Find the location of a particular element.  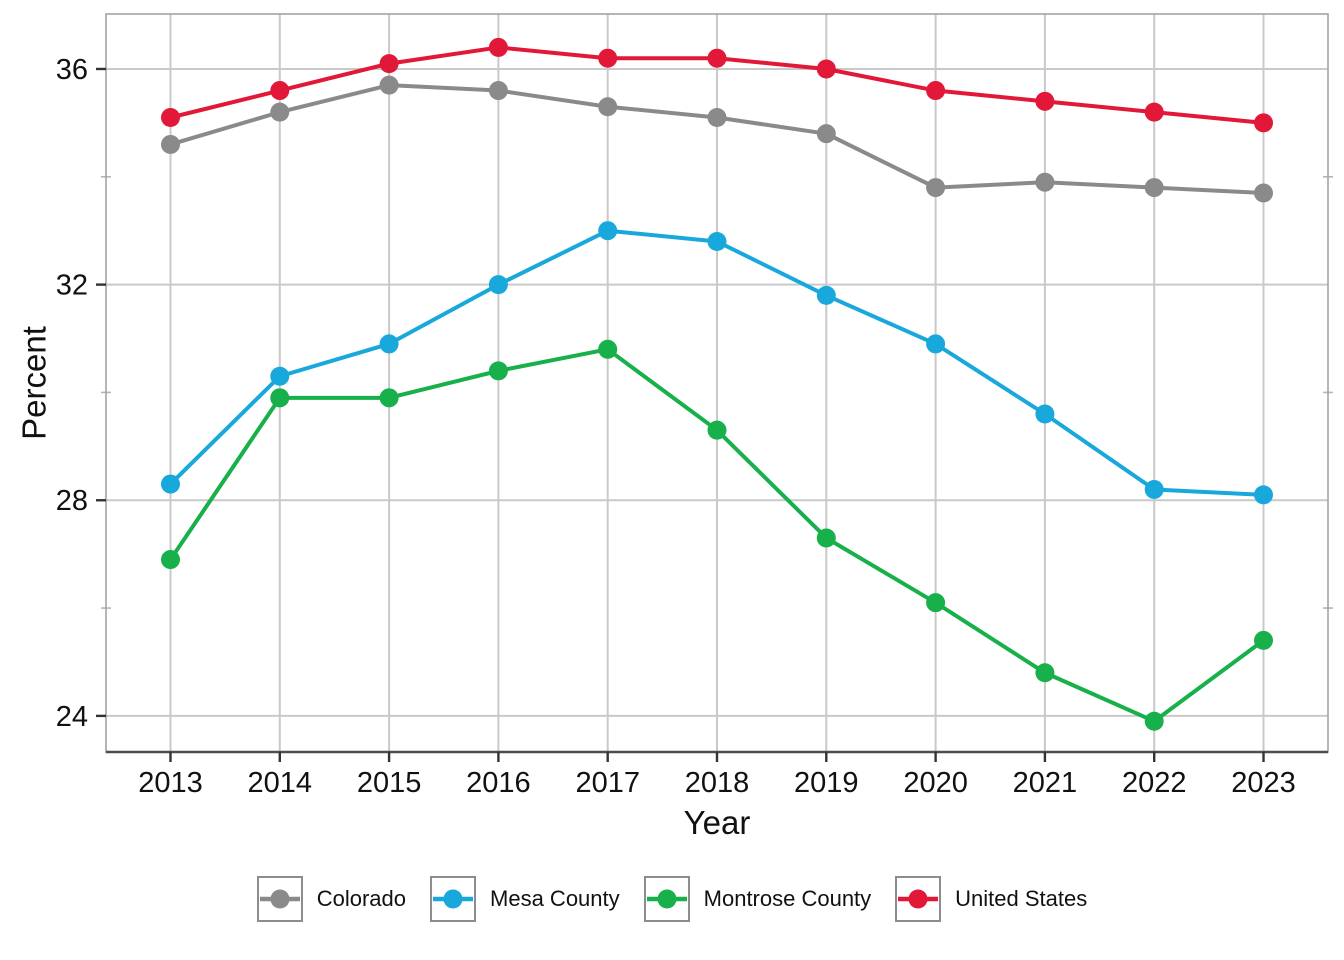

data-point-colorado-2013 is located at coordinates (170, 144).